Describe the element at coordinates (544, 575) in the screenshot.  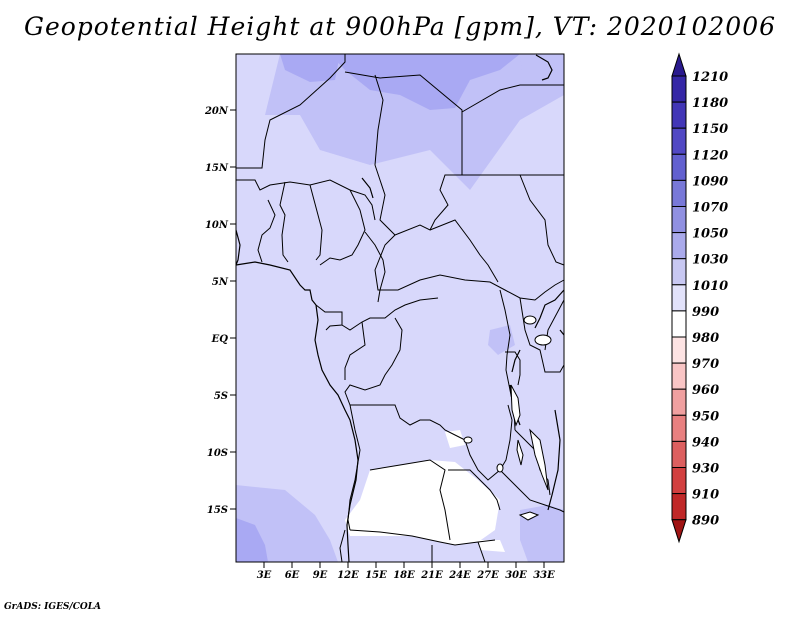
I see `lon-tick-label: 33E` at that location.